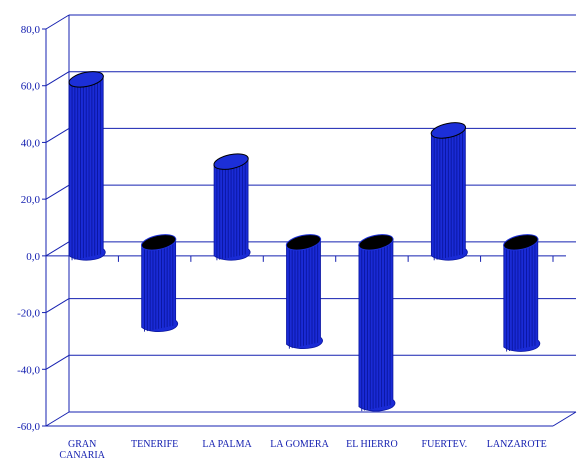 The height and width of the screenshot is (459, 586). Describe the element at coordinates (28, 427) in the screenshot. I see `y-tick-label: -60,0` at that location.